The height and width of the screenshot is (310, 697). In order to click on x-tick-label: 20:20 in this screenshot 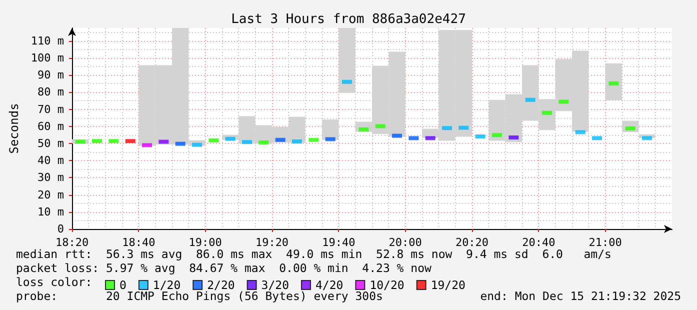, I will do `click(472, 242)`.